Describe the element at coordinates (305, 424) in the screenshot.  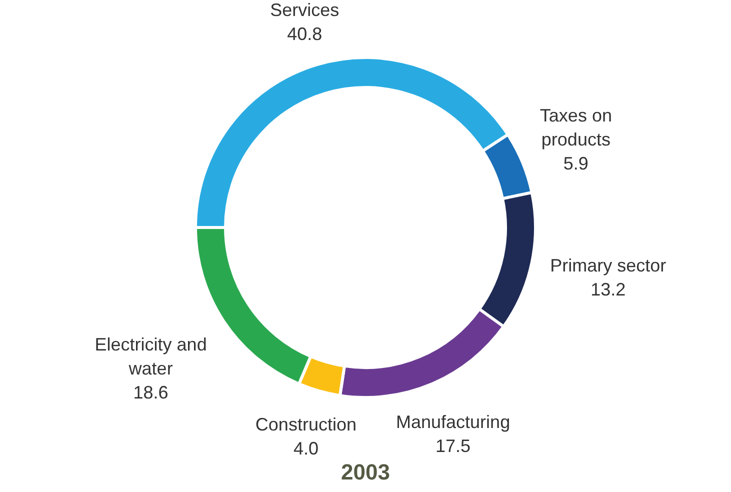
I see `slice-label: Construction` at that location.